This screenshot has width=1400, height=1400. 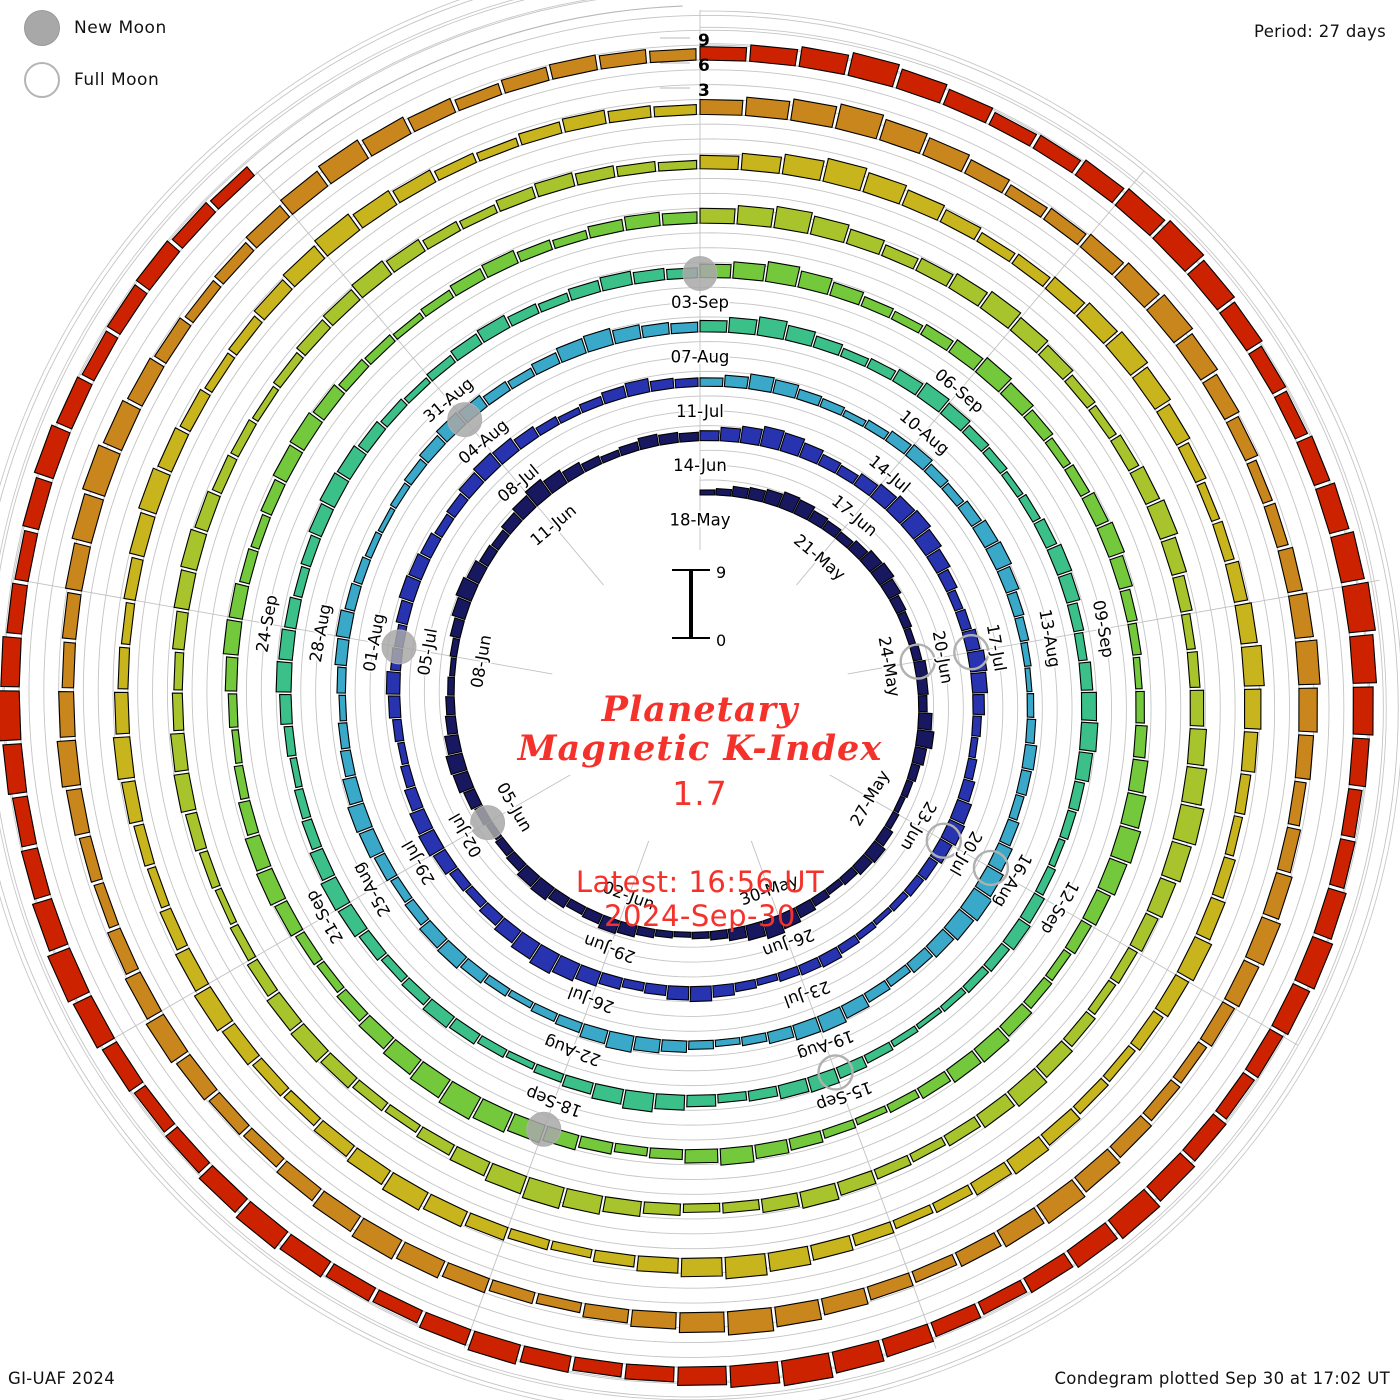 I want to click on date-label: 28-Aug, so click(x=320, y=632).